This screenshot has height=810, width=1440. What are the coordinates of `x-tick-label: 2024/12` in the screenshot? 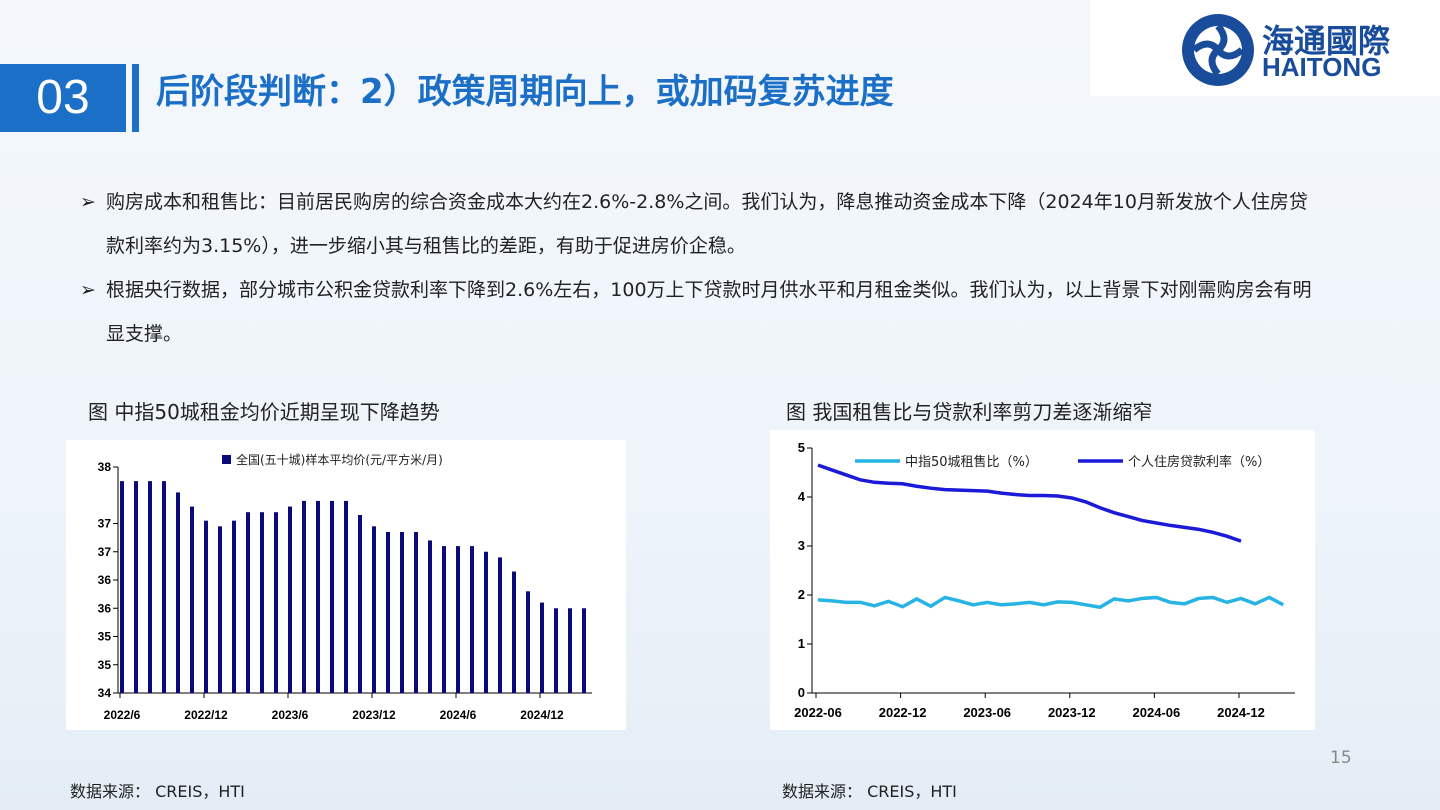 It's located at (542, 715).